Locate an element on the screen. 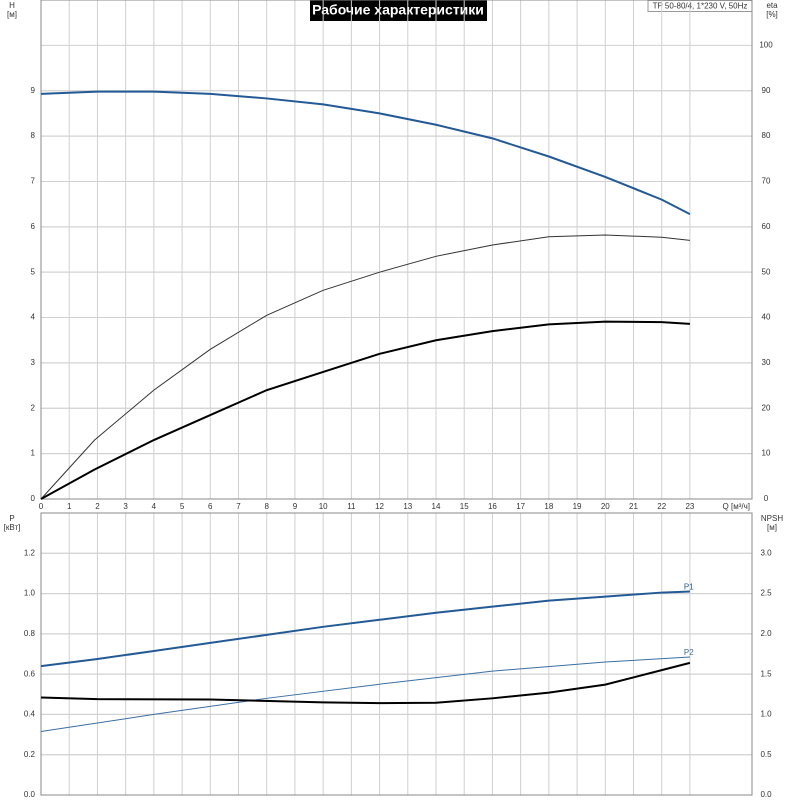 The height and width of the screenshot is (800, 800). y-axis-label: P is located at coordinates (11, 518).